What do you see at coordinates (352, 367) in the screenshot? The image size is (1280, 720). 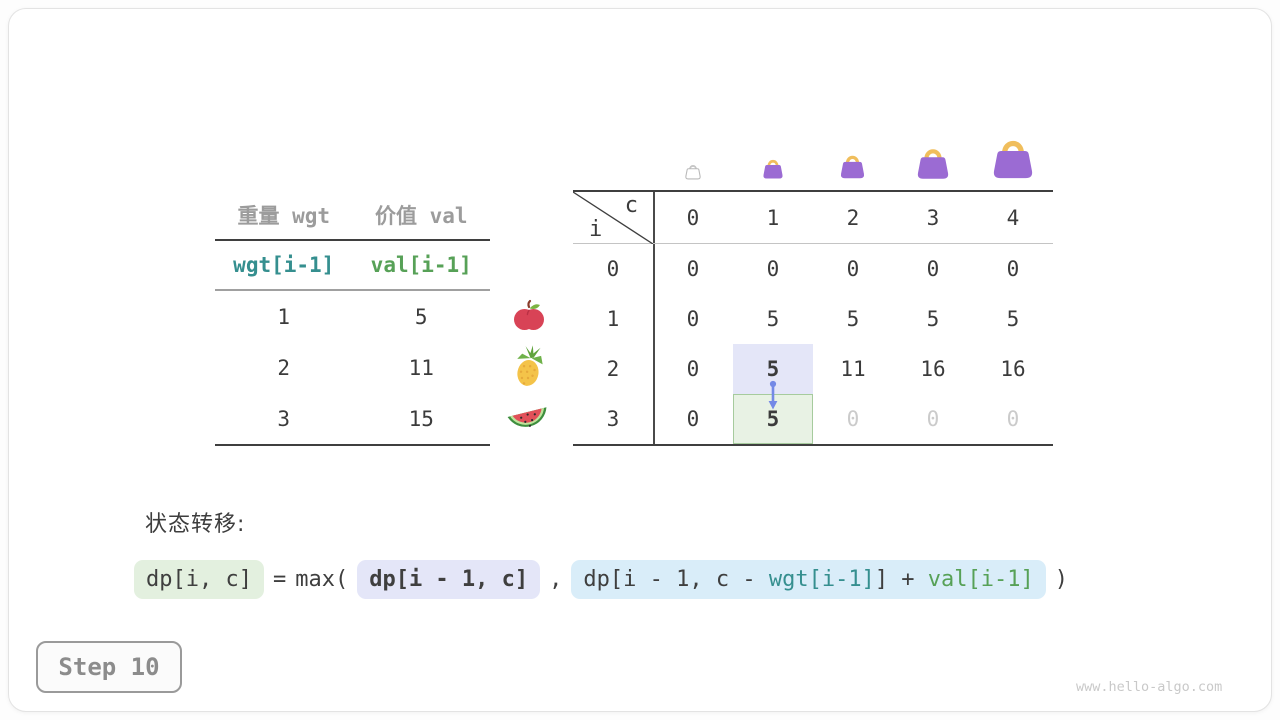 I see `item-row-2: 2 11` at bounding box center [352, 367].